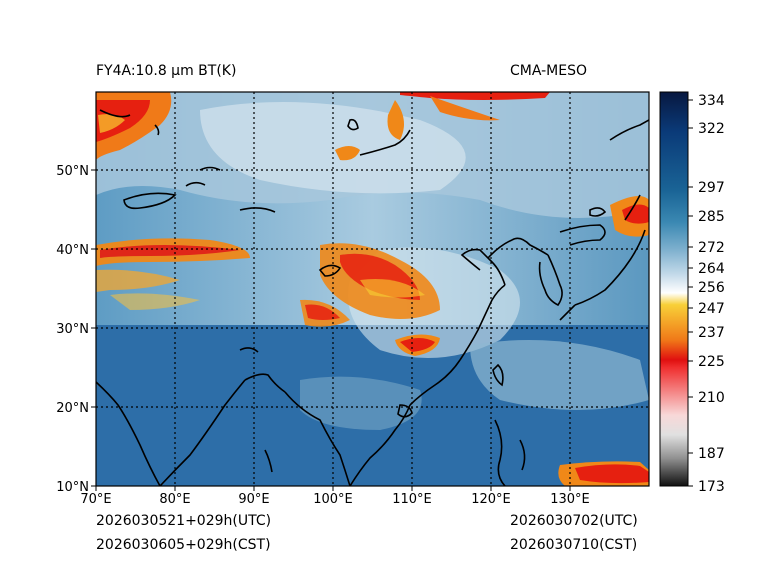  Describe the element at coordinates (72, 487) in the screenshot. I see `lat-label-10n: 10°N` at that location.